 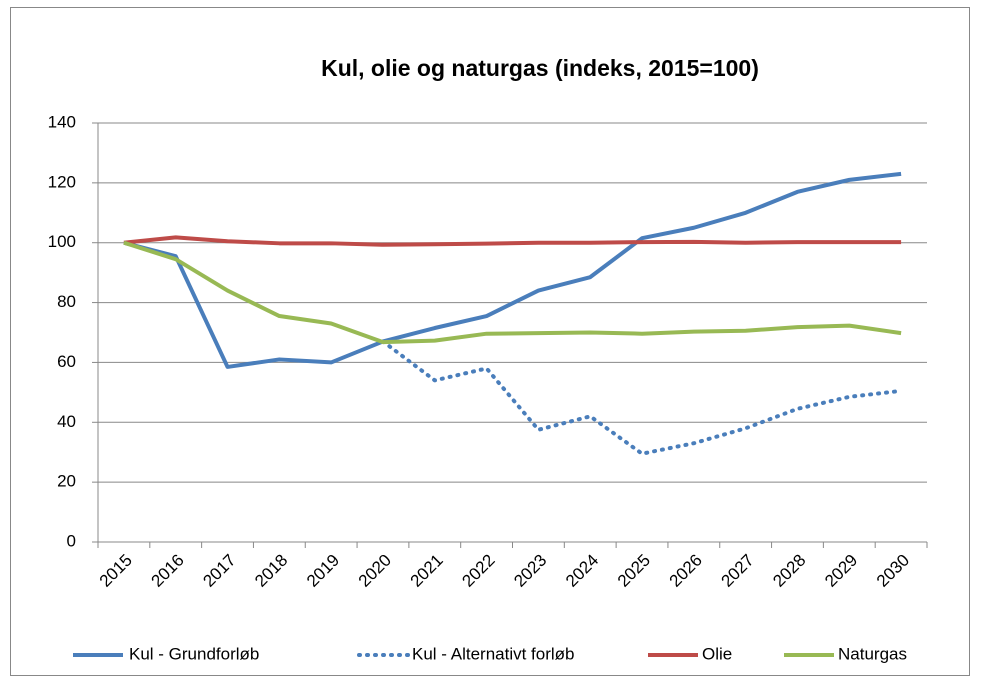 What do you see at coordinates (62, 181) in the screenshot?
I see `y-tick-label: 120` at bounding box center [62, 181].